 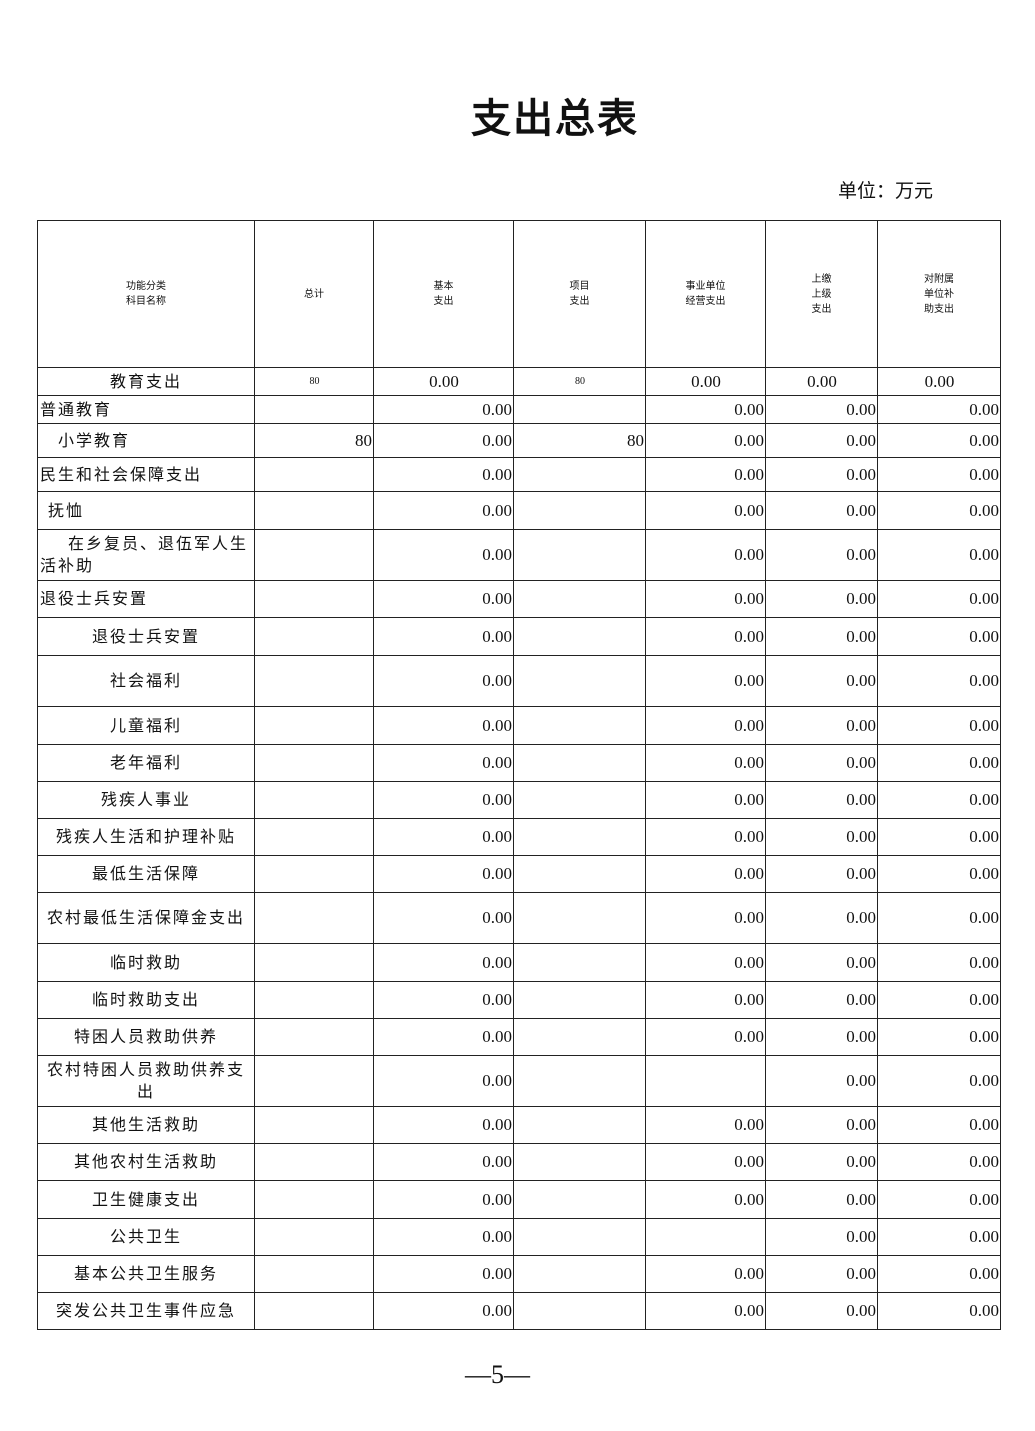 What do you see at coordinates (146, 381) in the screenshot?
I see `row-name: 教育支出` at bounding box center [146, 381].